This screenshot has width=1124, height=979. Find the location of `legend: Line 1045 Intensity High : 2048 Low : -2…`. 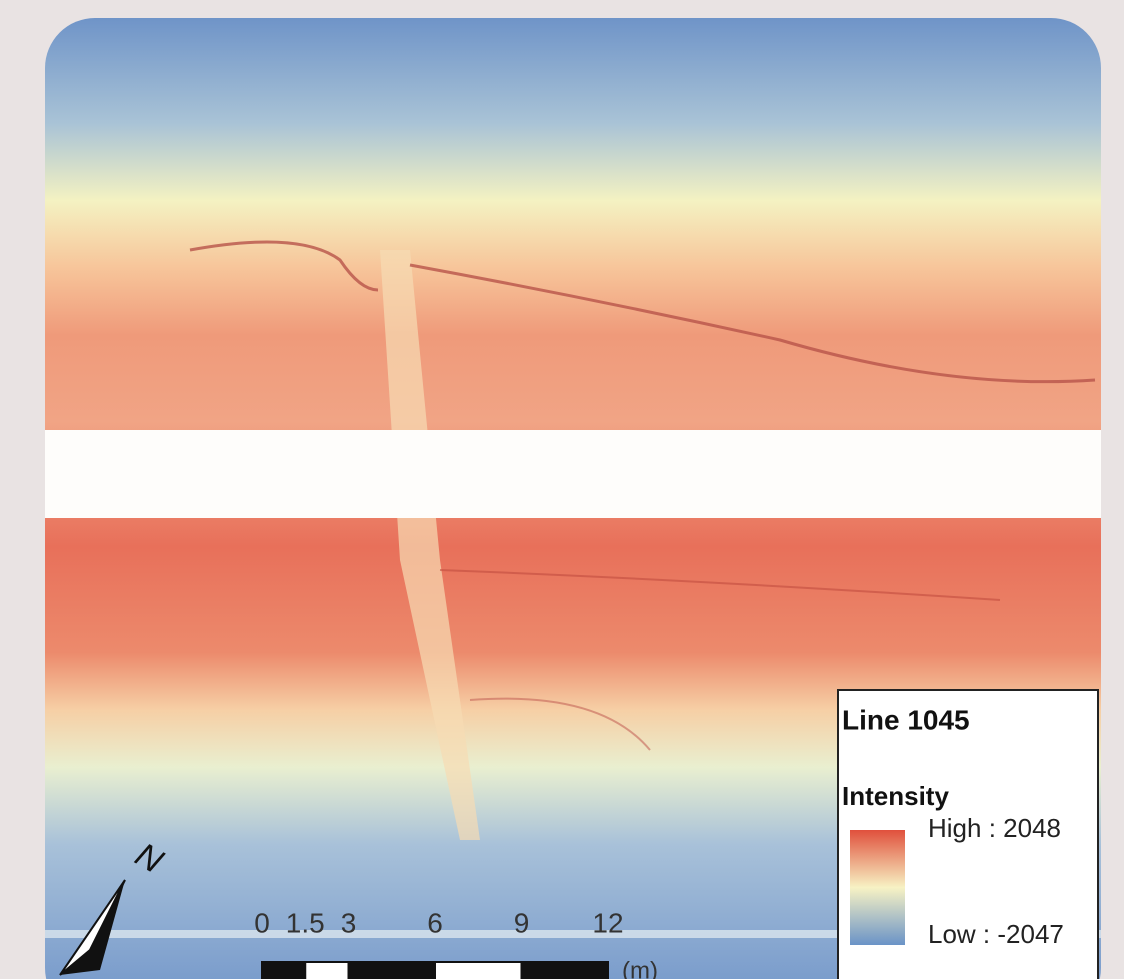

legend: Line 1045 Intensity High : 2048 Low : -2… is located at coordinates (968, 834).